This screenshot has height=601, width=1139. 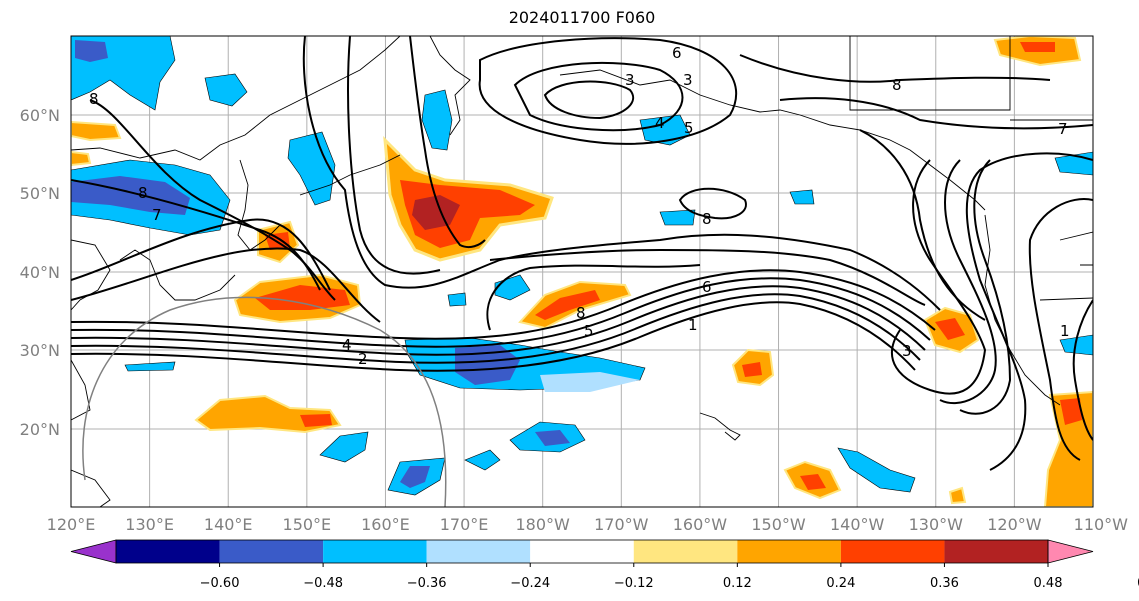 I want to click on latitude-label: 40°N, so click(x=40, y=272).